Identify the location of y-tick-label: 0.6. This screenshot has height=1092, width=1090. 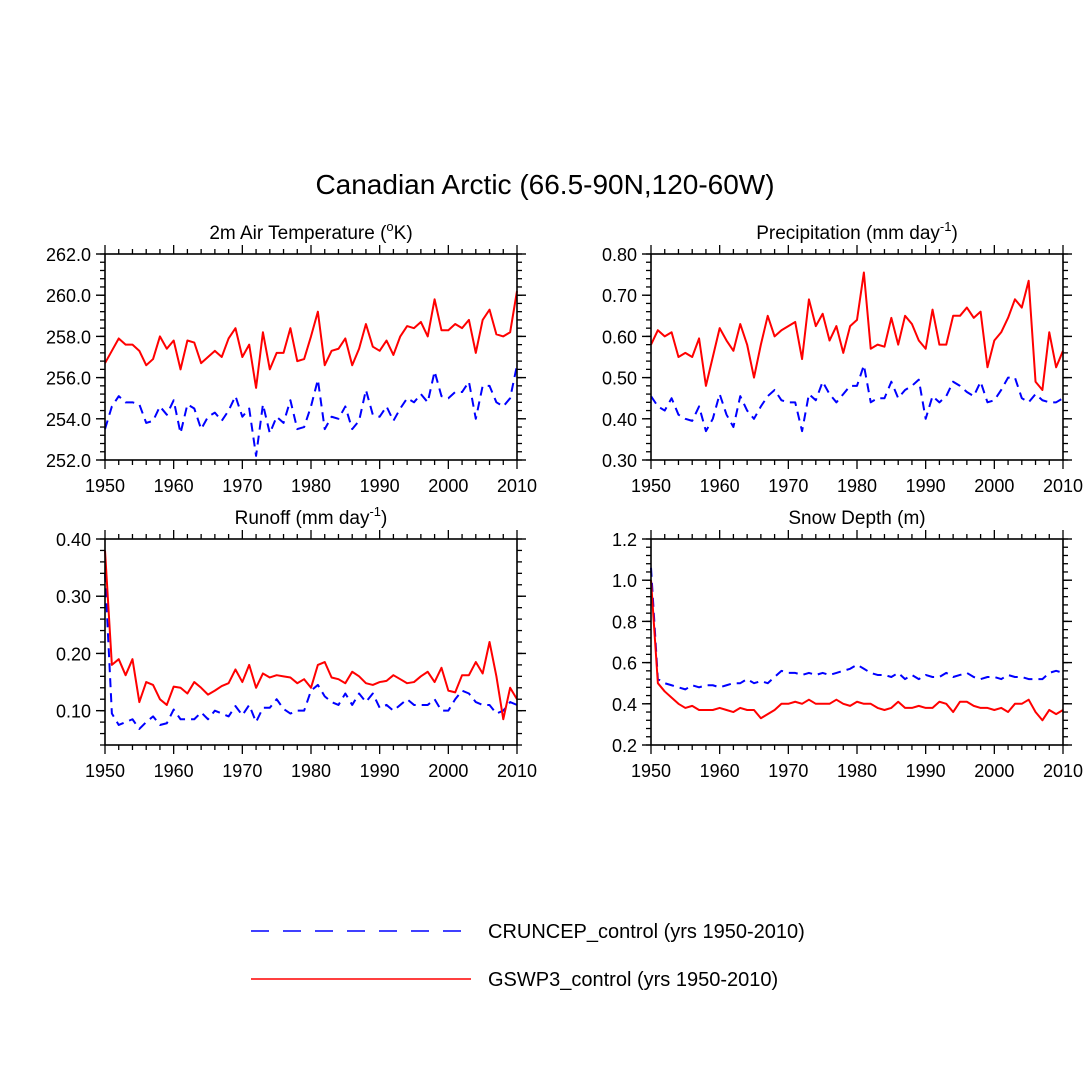
(624, 664).